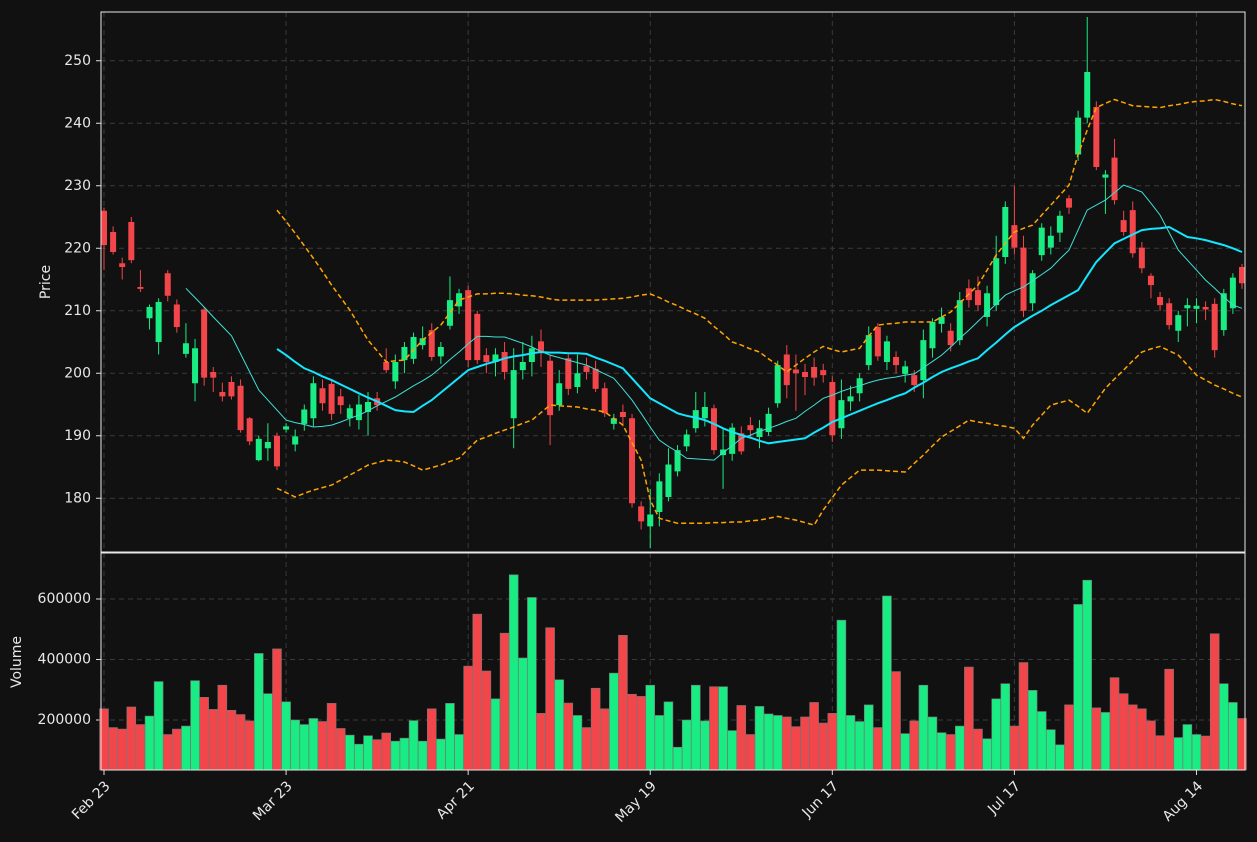 Image resolution: width=1257 pixels, height=842 pixels. What do you see at coordinates (77, 436) in the screenshot?
I see `y-tick-label: 190` at bounding box center [77, 436].